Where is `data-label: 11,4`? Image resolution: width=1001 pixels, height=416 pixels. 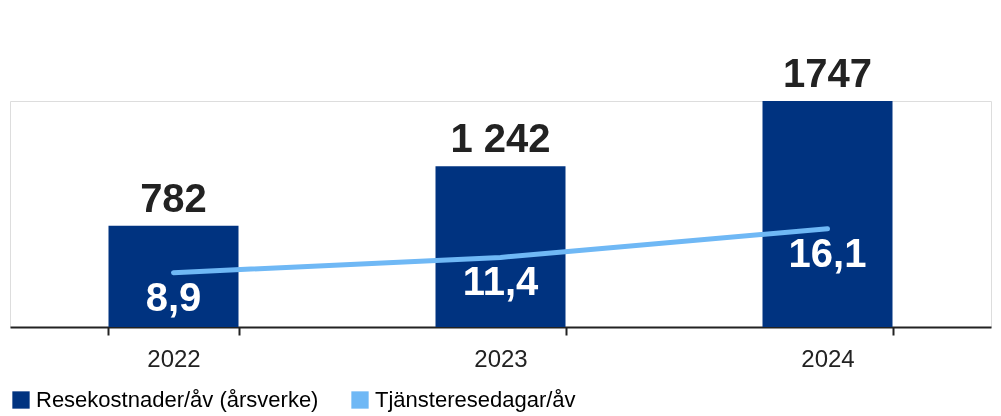 data-label: 11,4 is located at coordinates (501, 281).